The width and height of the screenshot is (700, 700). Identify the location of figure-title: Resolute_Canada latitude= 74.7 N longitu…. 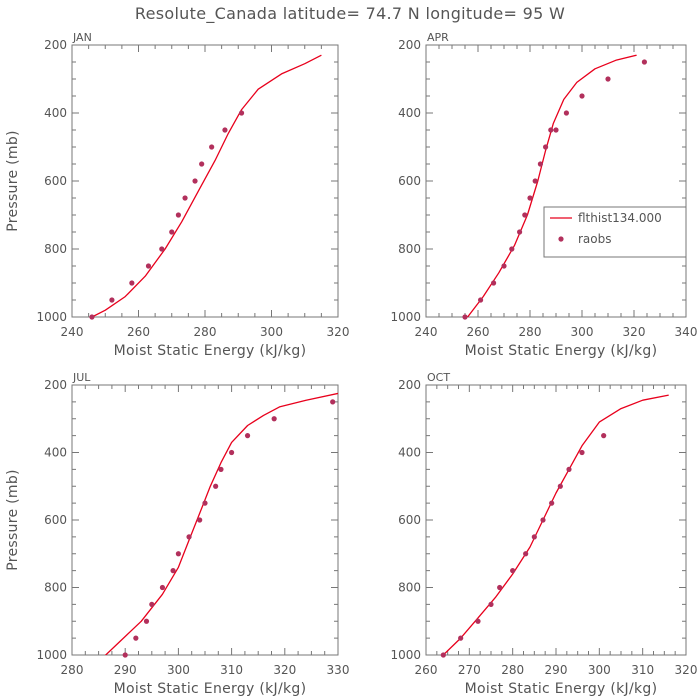
(350, 14).